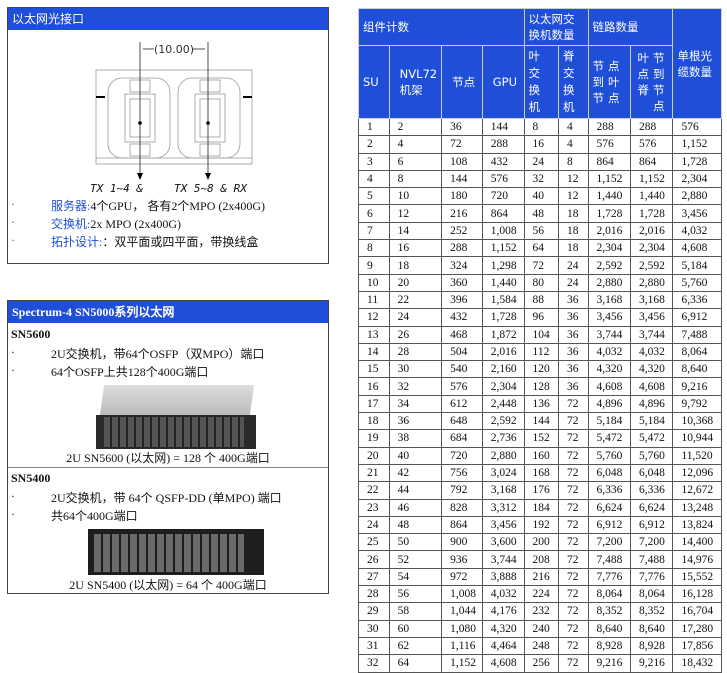 This screenshot has width=727, height=673. What do you see at coordinates (374, 196) in the screenshot?
I see `table-cell: 5` at bounding box center [374, 196].